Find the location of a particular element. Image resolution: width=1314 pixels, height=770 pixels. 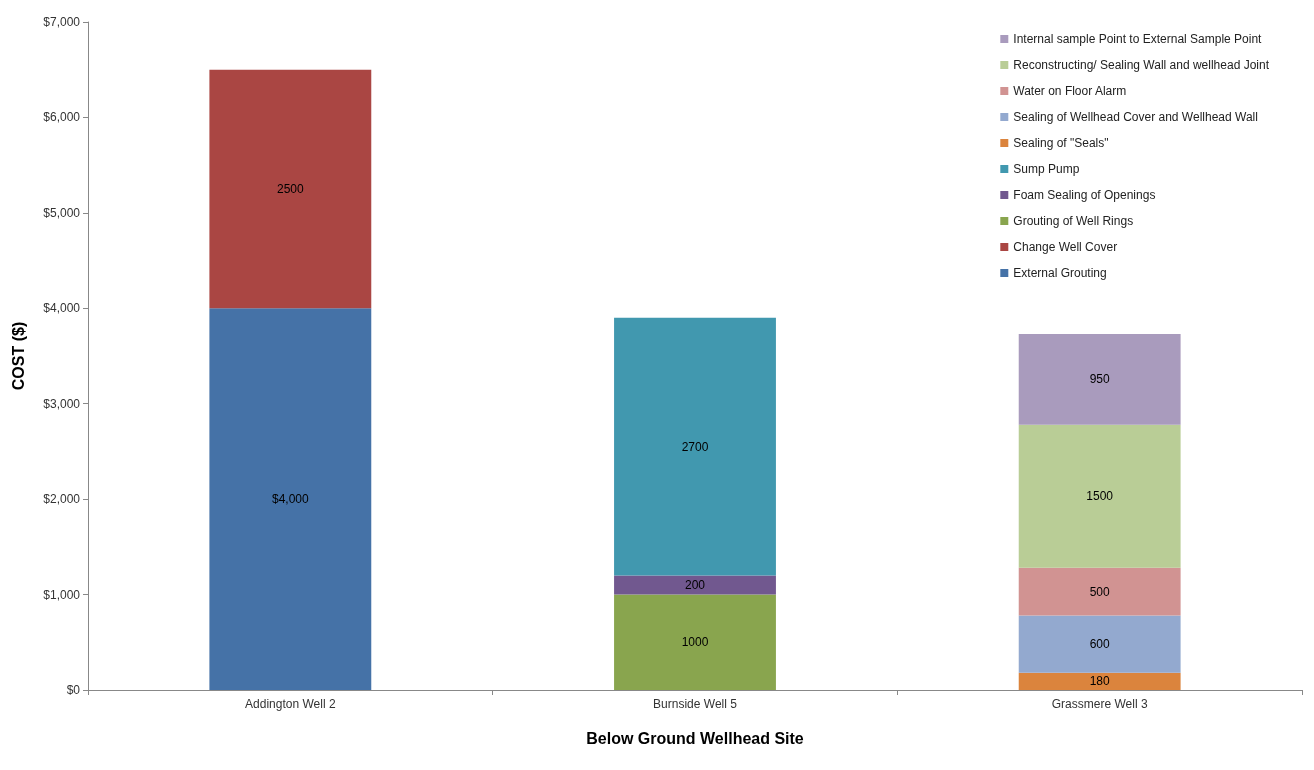

x-tick-label: Grassmere Well 3 is located at coordinates (1099, 704).